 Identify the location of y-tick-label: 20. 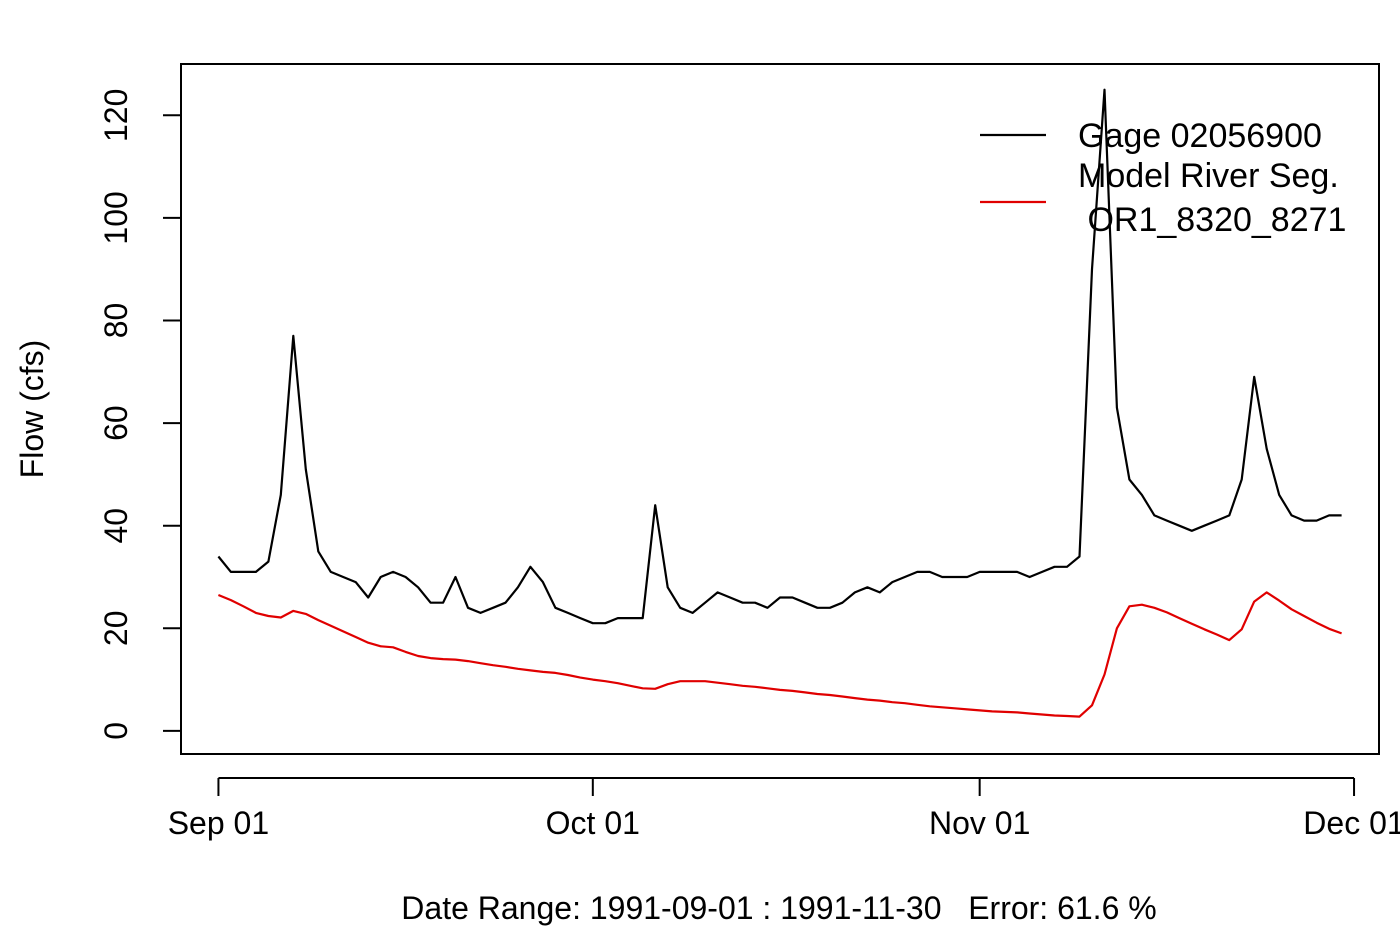
(116, 629).